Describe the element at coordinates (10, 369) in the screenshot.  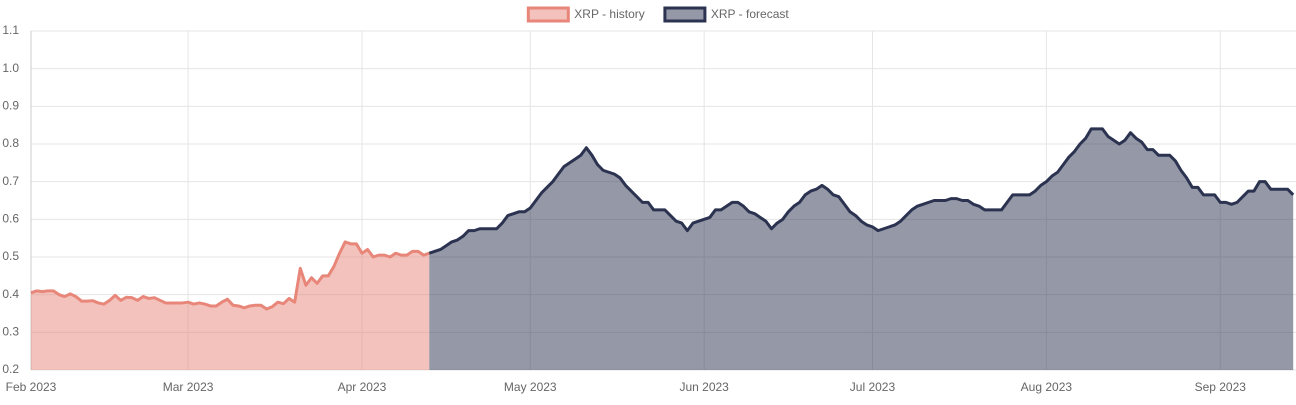
I see `y-tick-label: 0.2` at that location.